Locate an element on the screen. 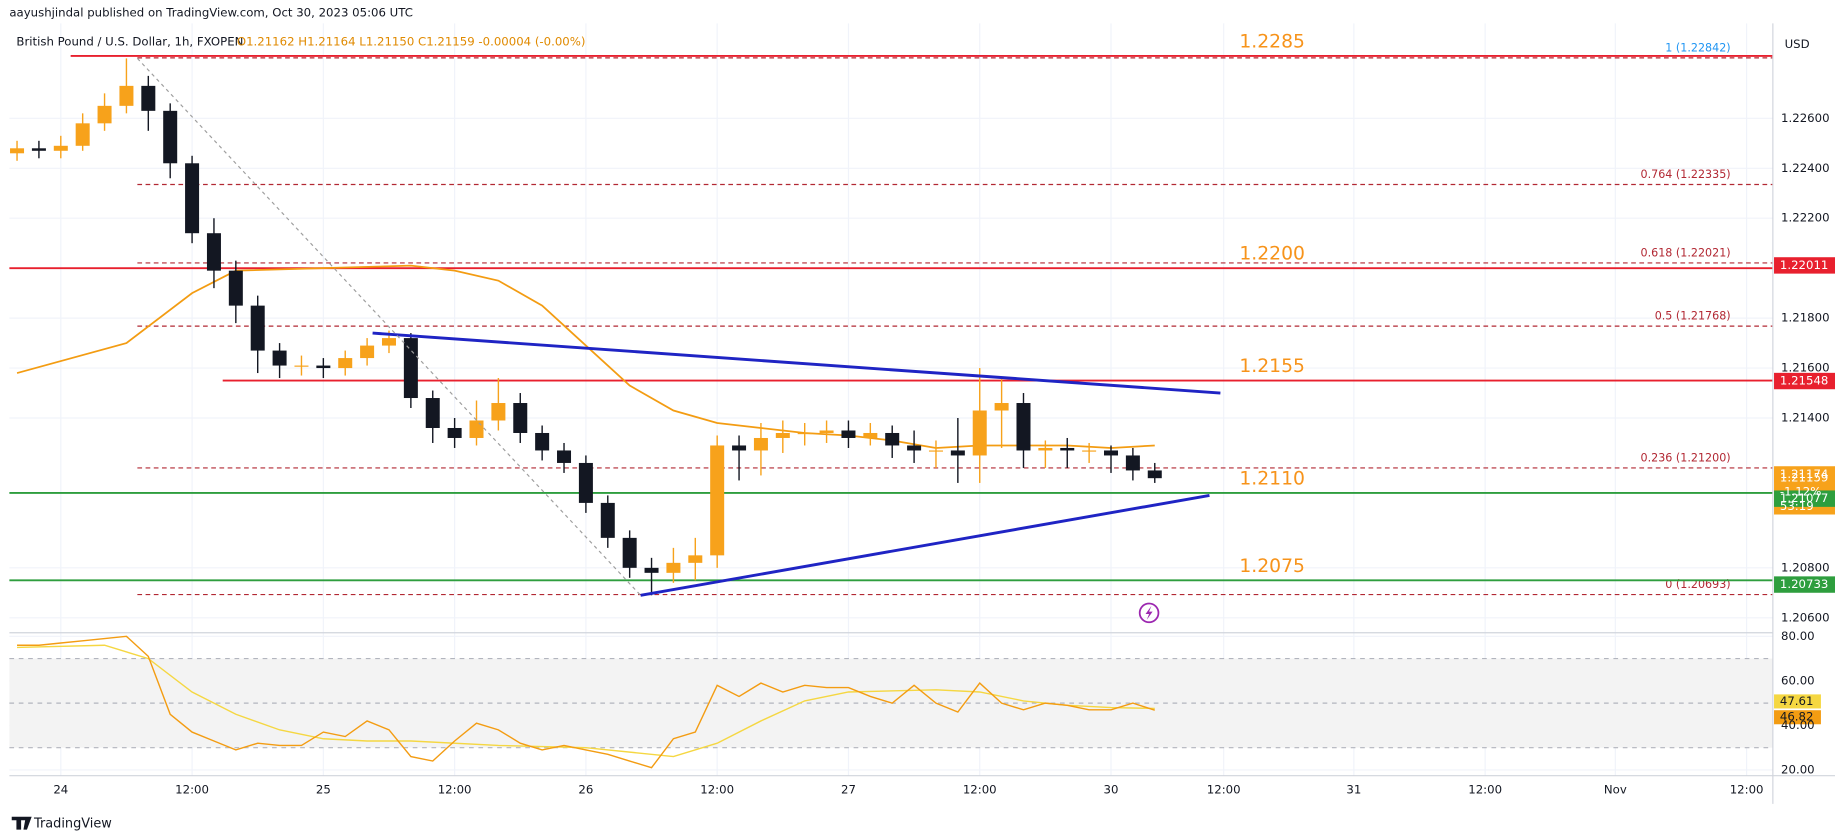 Image resolution: width=1835 pixels, height=839 pixels. y-tick-label: 1.21800 is located at coordinates (1805, 318).